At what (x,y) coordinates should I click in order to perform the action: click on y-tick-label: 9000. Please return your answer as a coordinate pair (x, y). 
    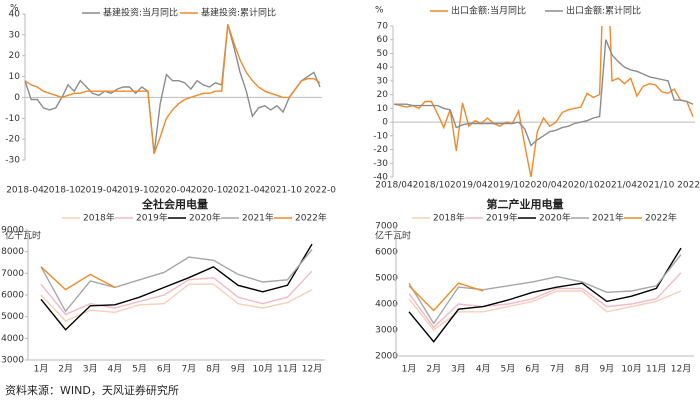
    Looking at the image, I should click on (12, 231).